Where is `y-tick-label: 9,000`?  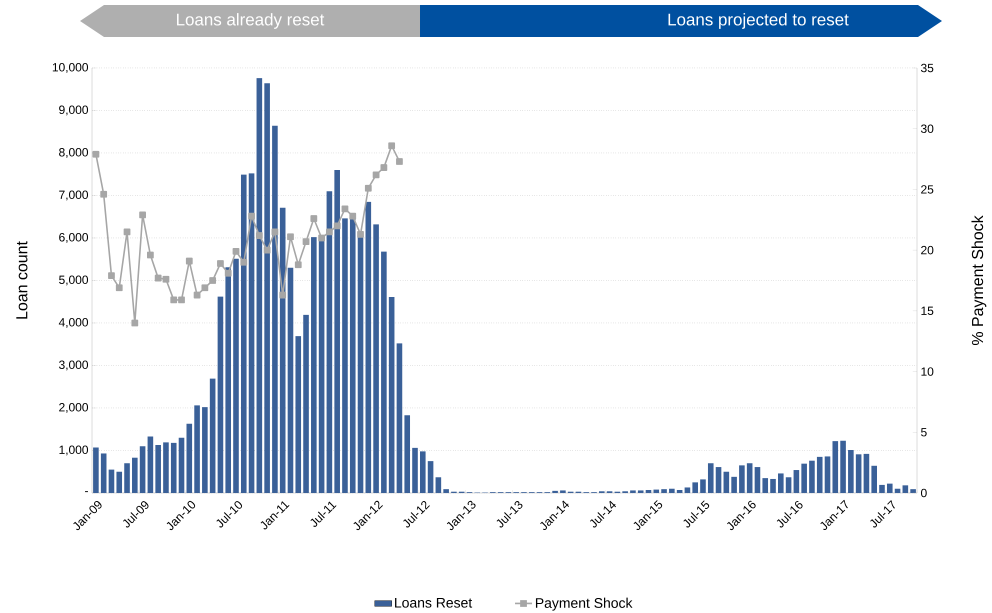
y-tick-label: 9,000 is located at coordinates (73, 111).